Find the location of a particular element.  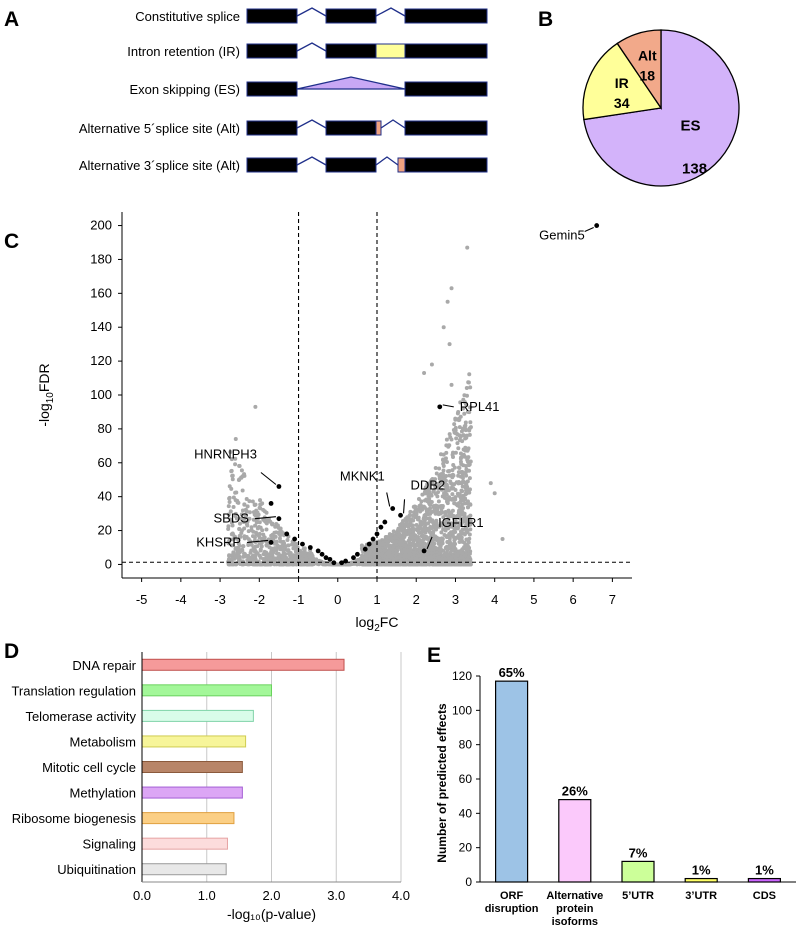

alt-extension is located at coordinates (401, 165).